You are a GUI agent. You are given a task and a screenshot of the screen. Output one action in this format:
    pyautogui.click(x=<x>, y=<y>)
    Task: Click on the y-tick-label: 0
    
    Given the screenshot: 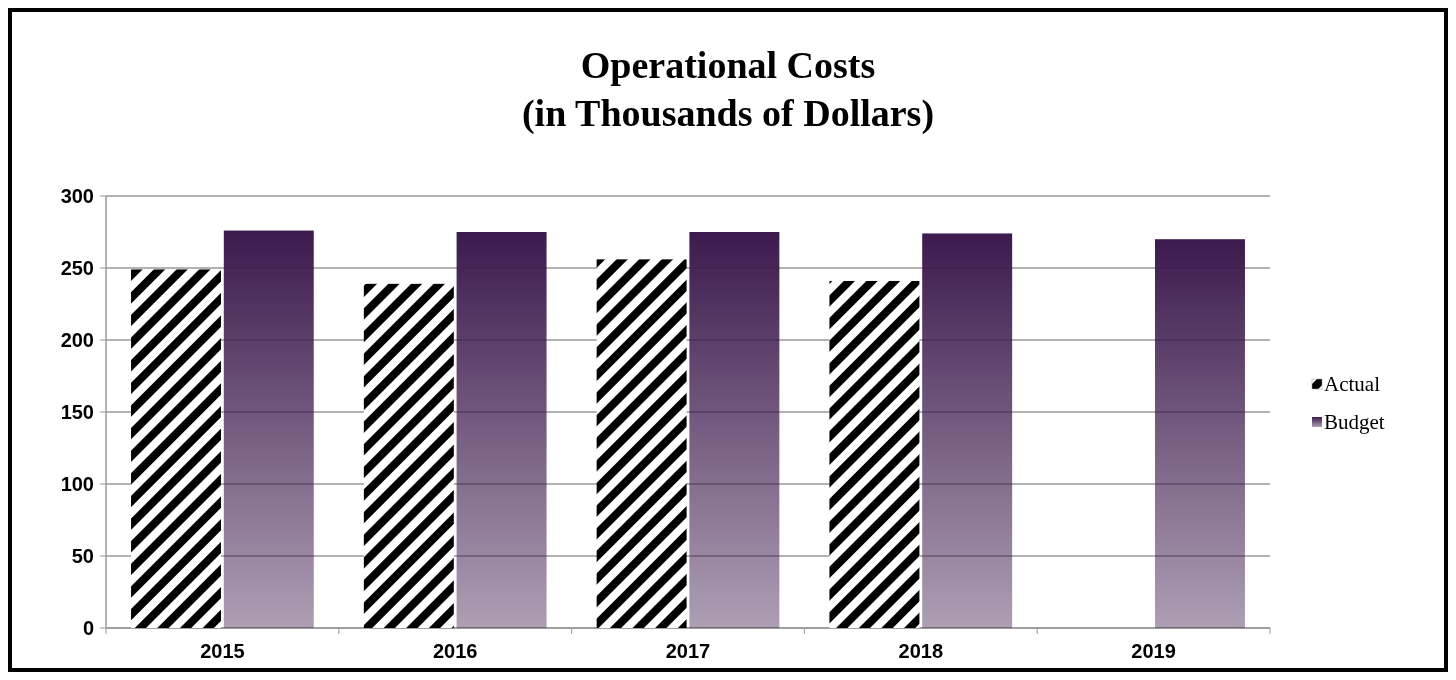 What is the action you would take?
    pyautogui.click(x=88, y=628)
    